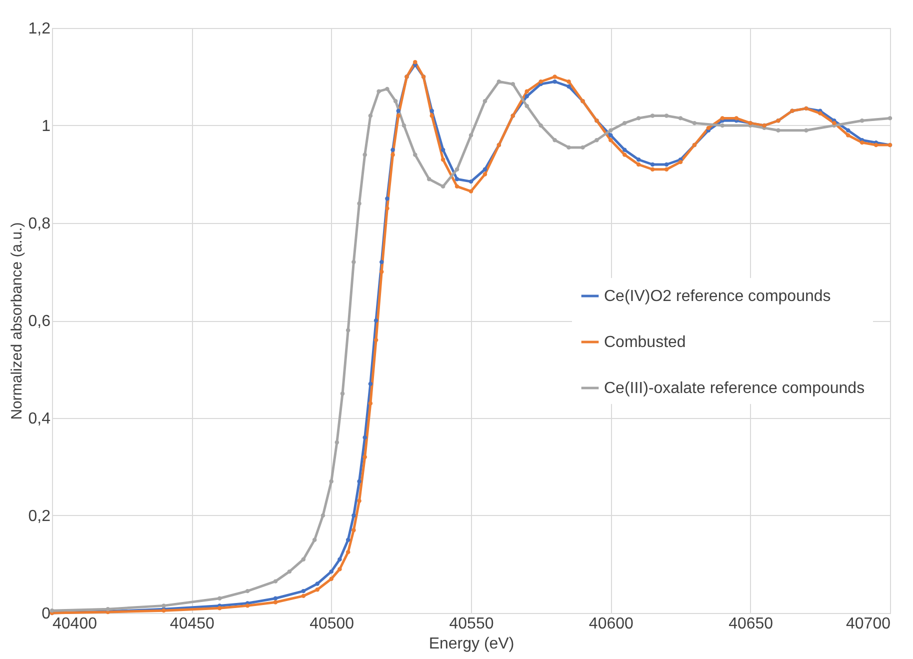 This screenshot has width=913, height=659. Describe the element at coordinates (46, 126) in the screenshot. I see `y-tick-label: 1` at that location.